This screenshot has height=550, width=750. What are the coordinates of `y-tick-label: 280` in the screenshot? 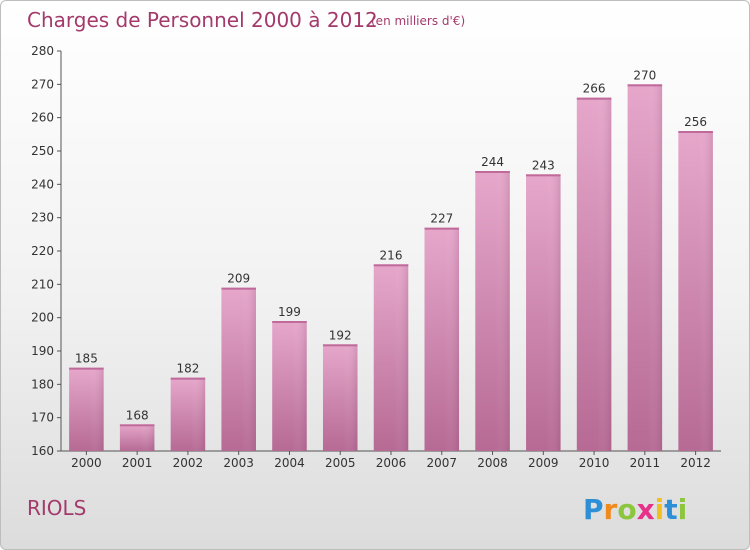 It's located at (42, 51).